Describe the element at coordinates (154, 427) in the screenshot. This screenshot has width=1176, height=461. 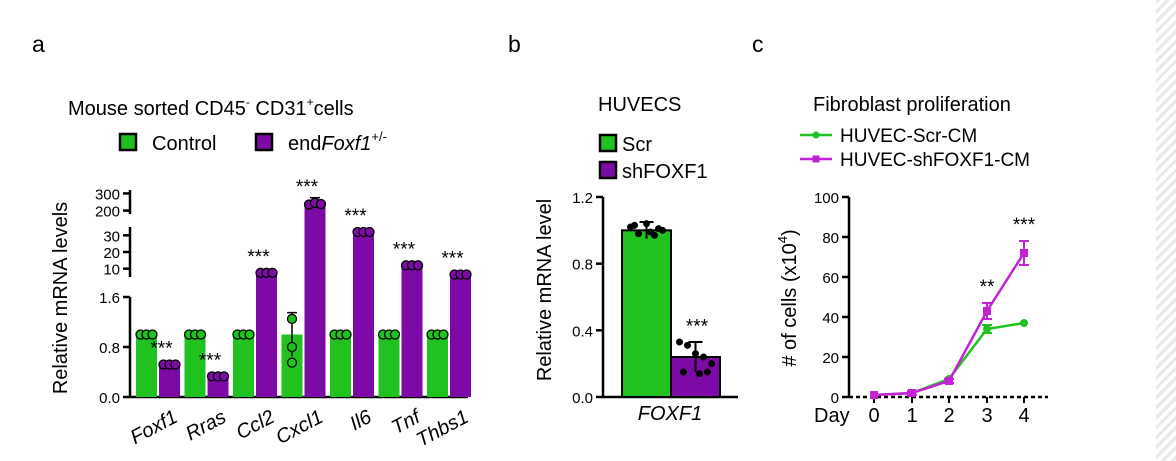
I see `x-category-label: Foxf1` at that location.